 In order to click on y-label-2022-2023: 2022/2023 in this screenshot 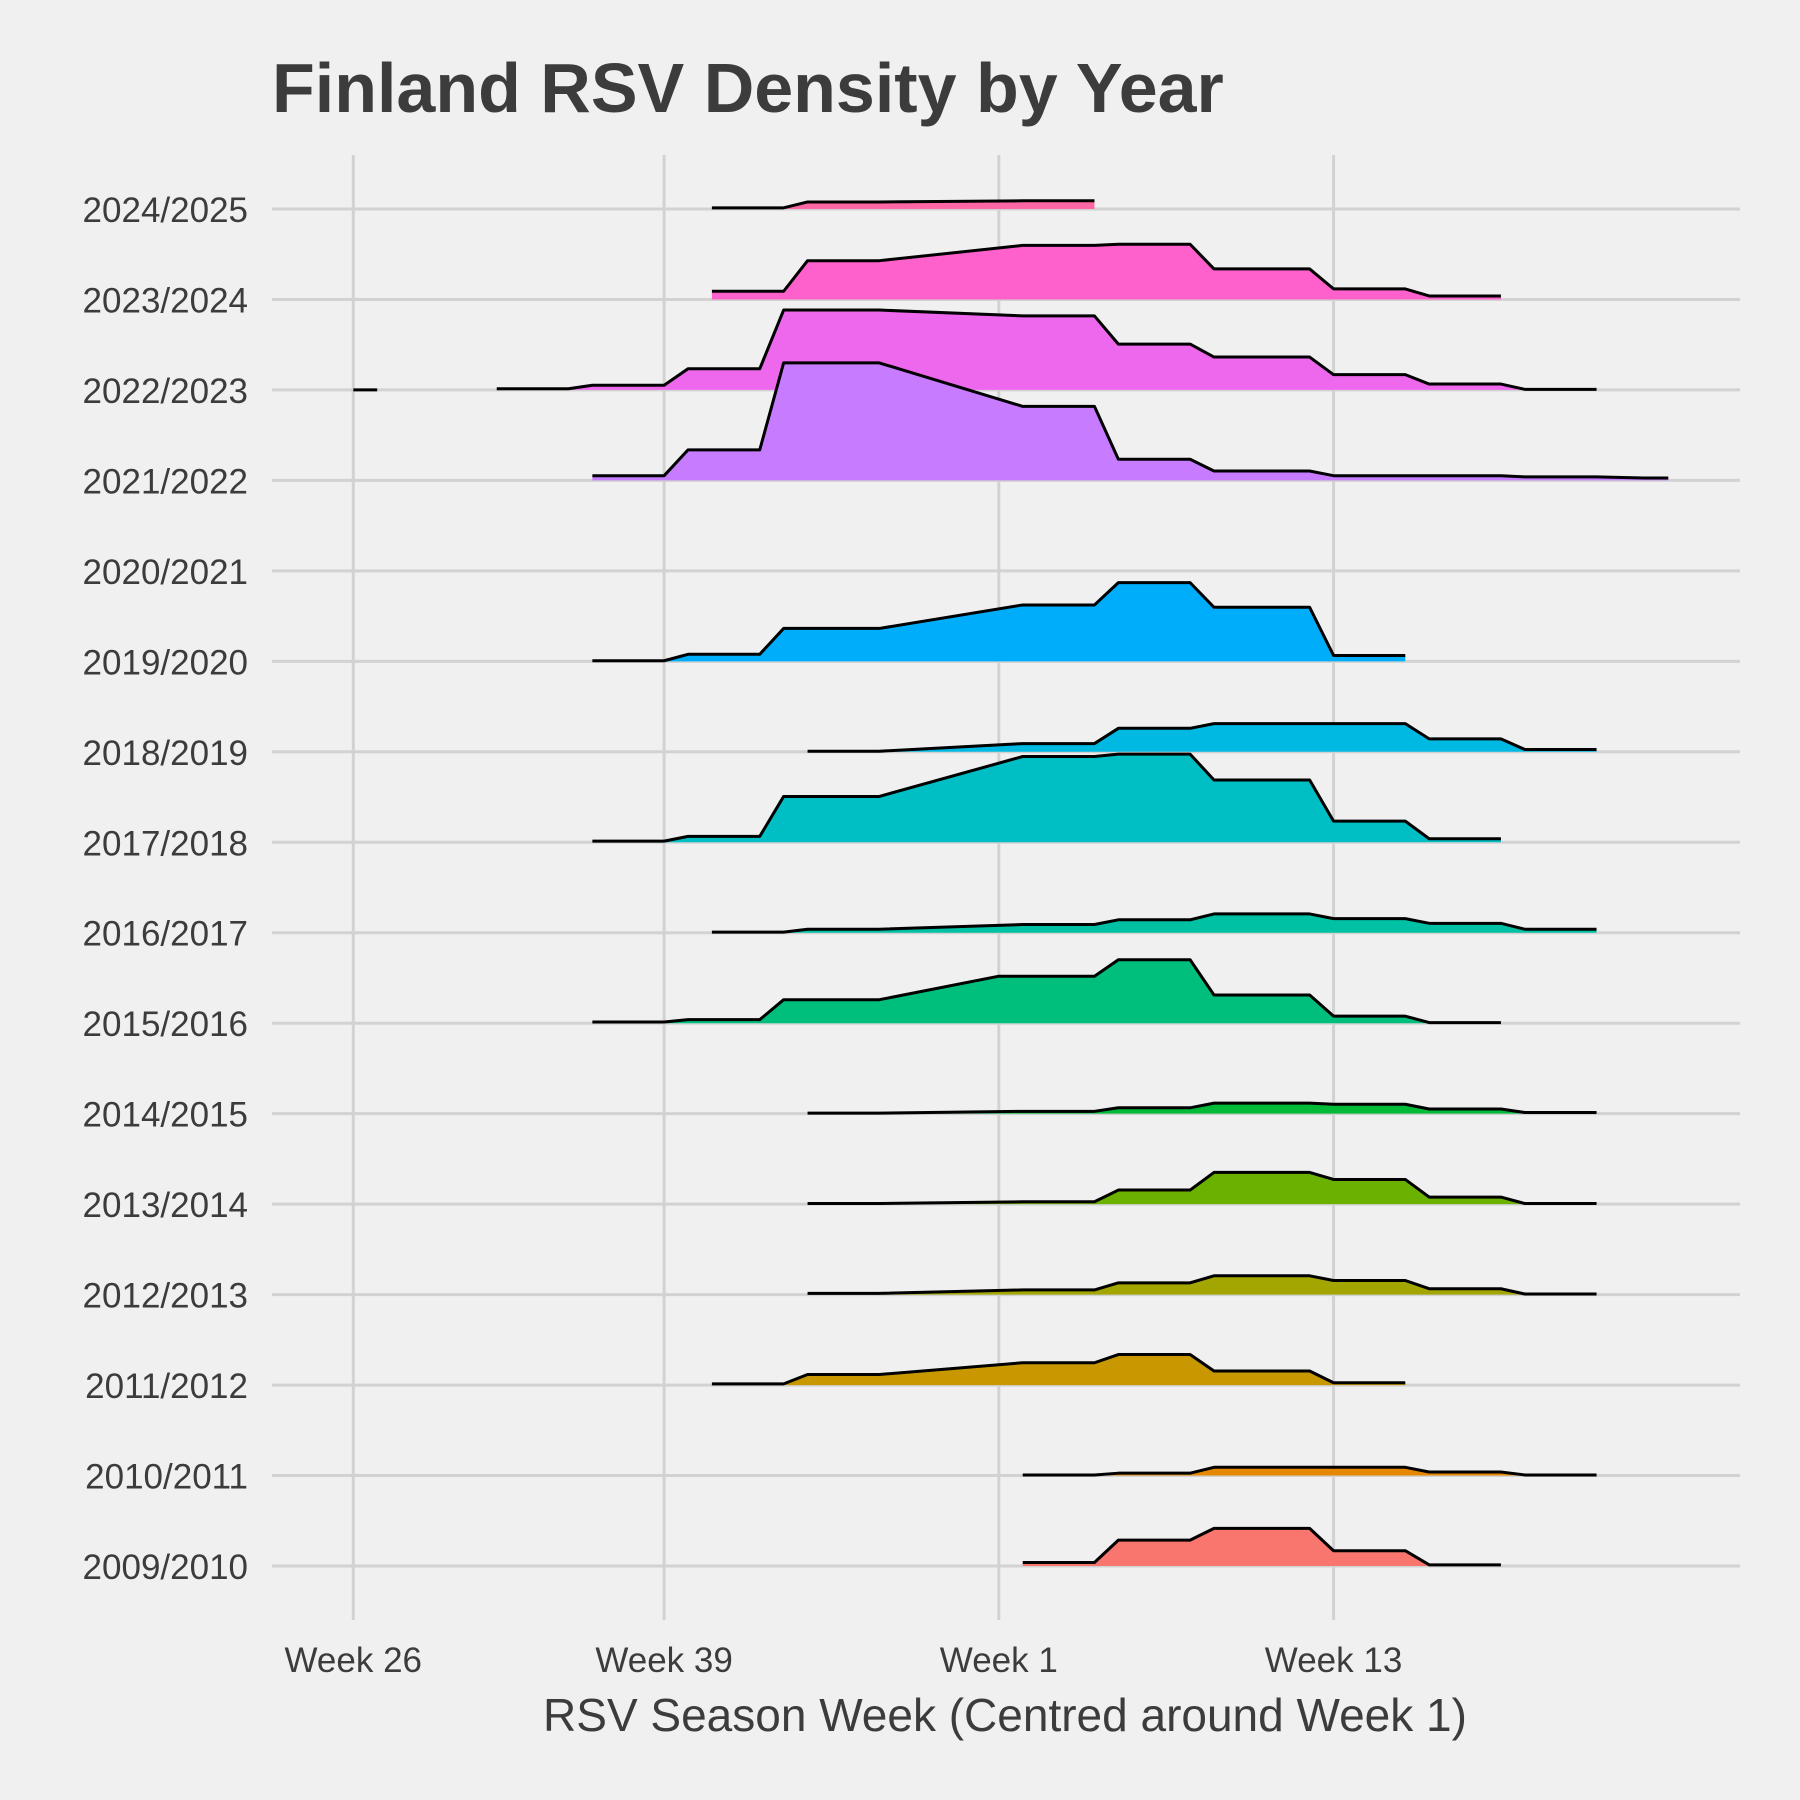, I will do `click(165, 391)`.